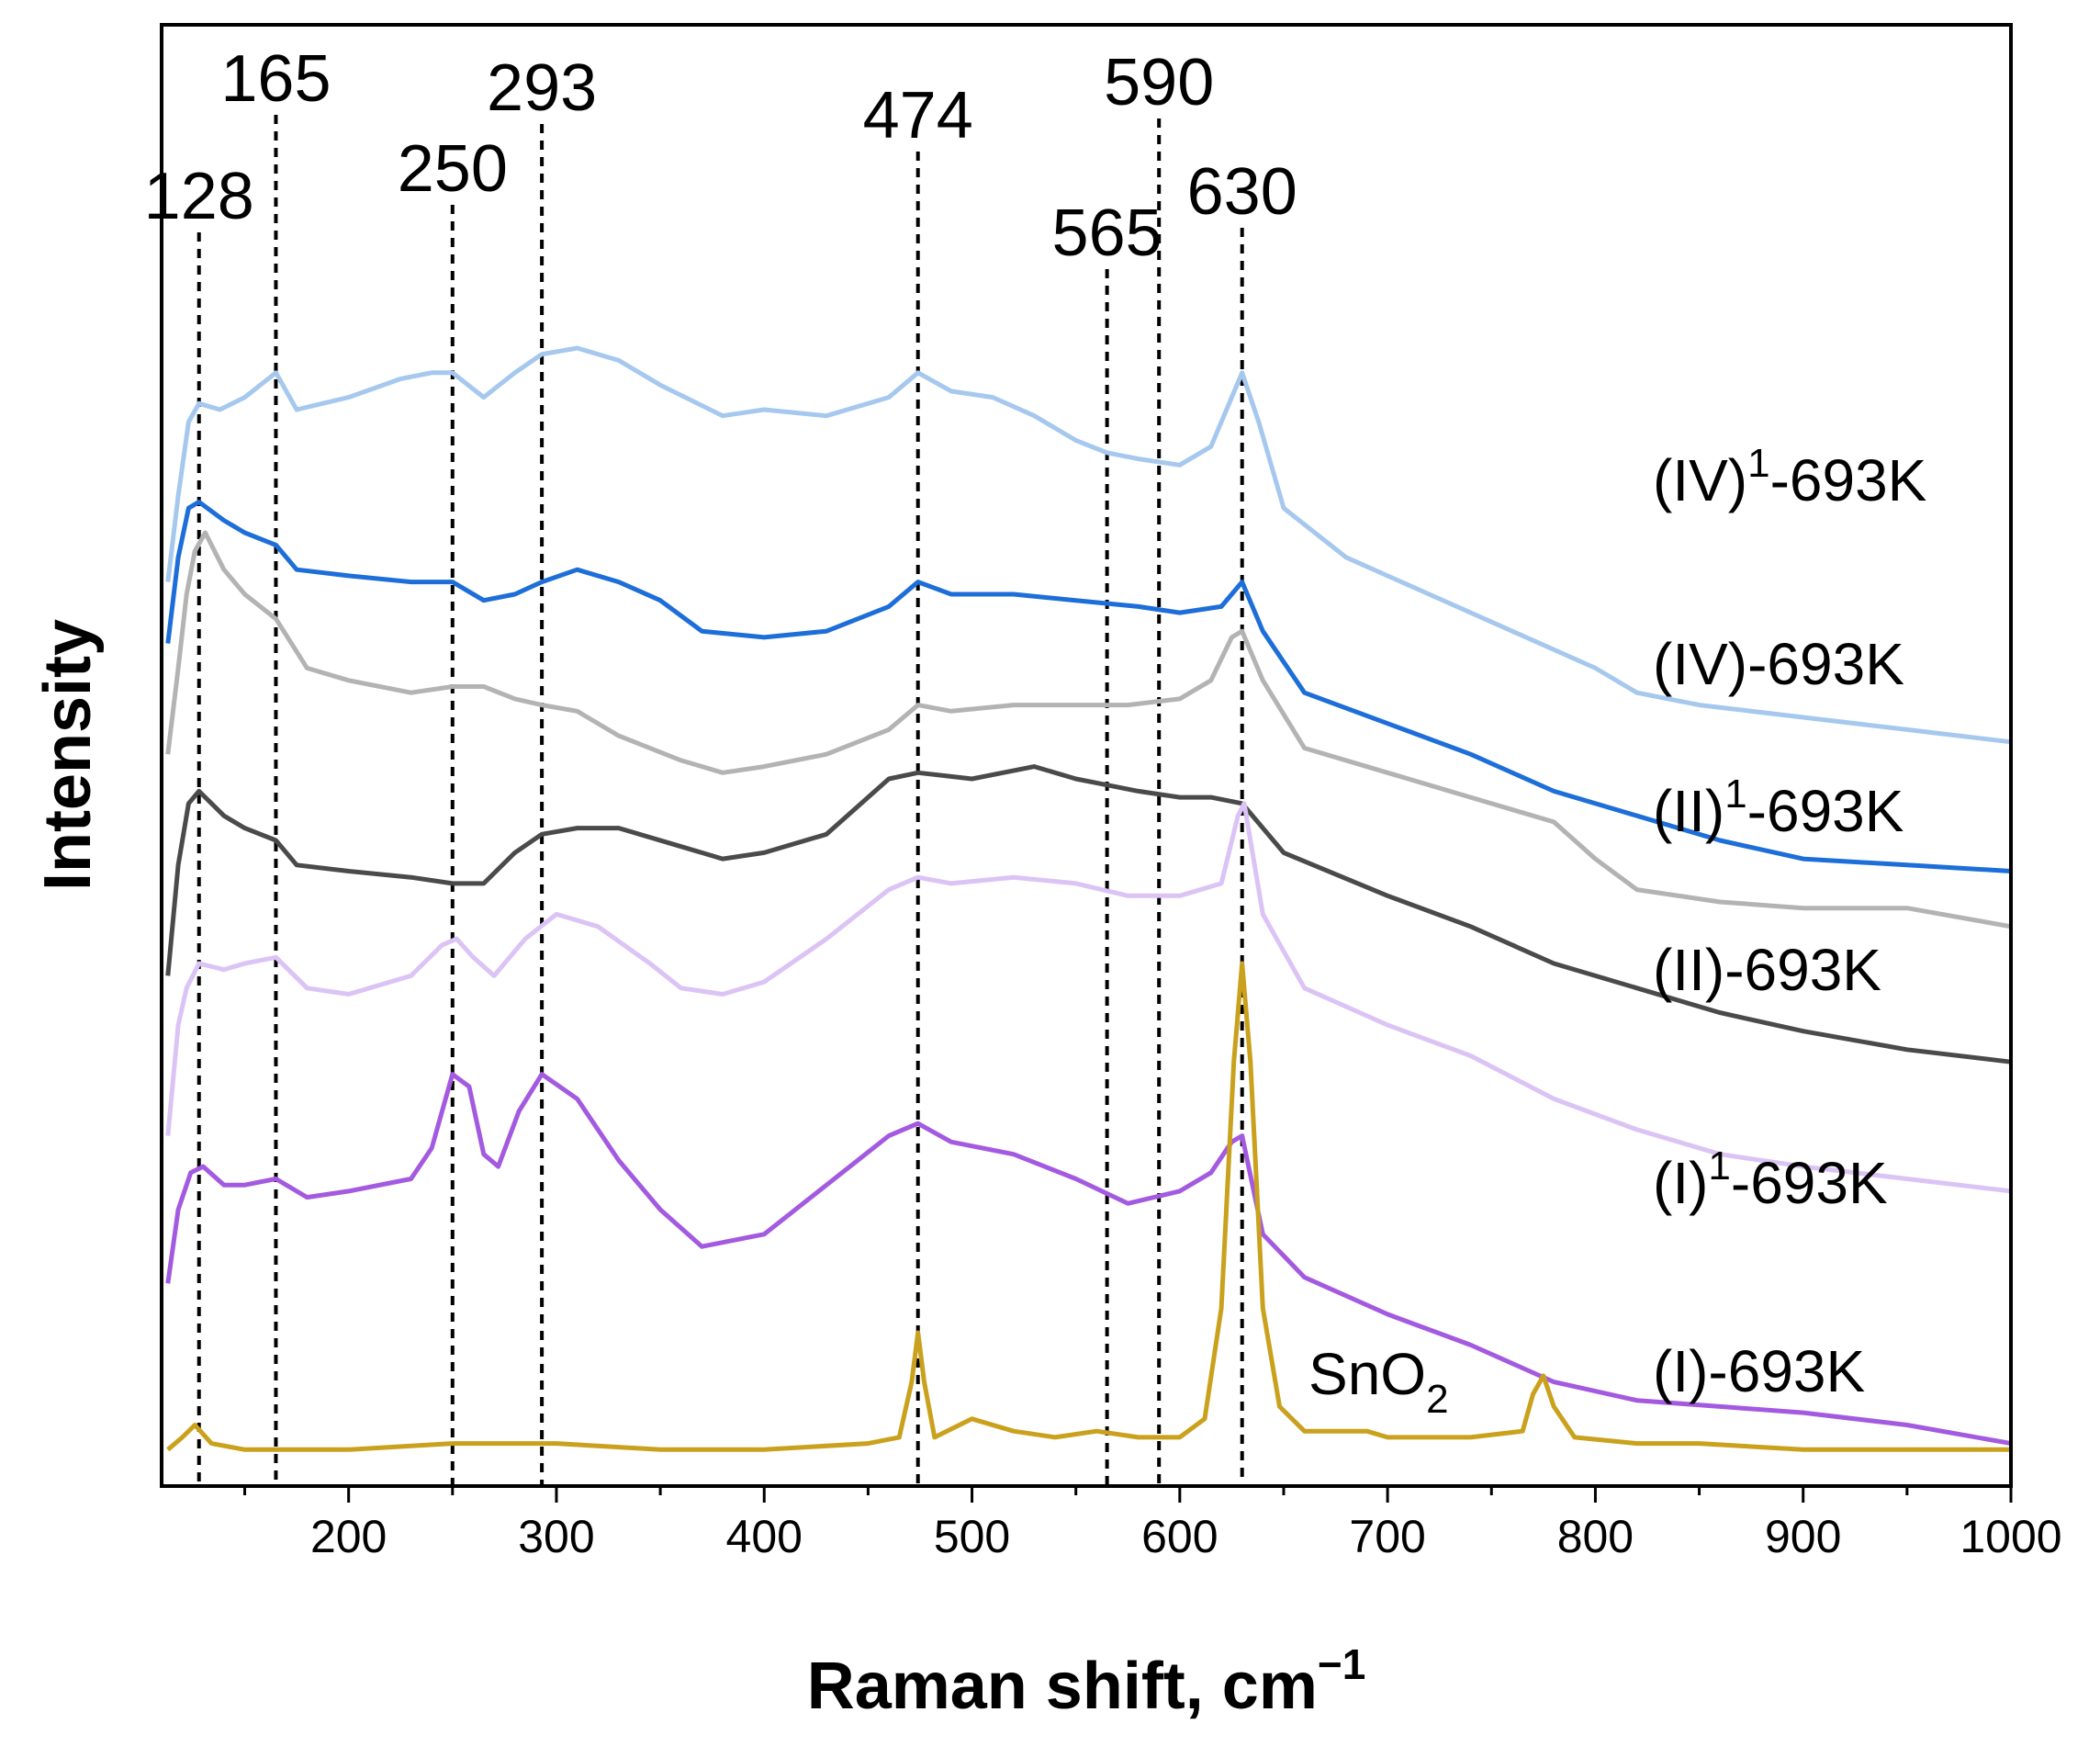  What do you see at coordinates (2010, 1536) in the screenshot?
I see `x-tick-label: 1000` at bounding box center [2010, 1536].